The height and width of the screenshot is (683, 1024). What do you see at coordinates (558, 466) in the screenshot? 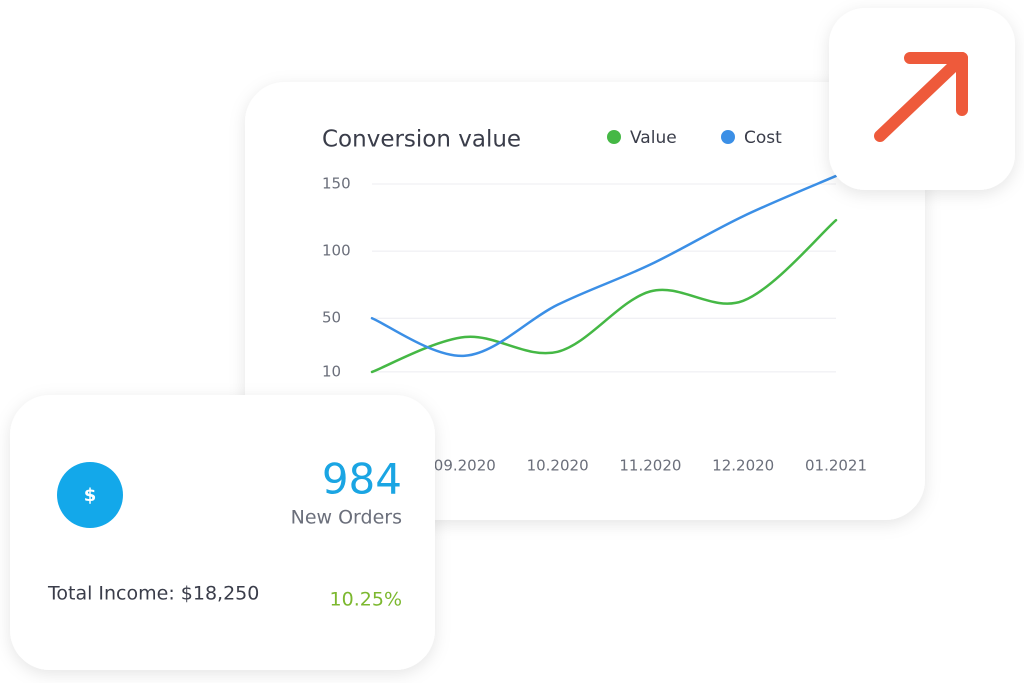
I see `x-tick-label: 10.2020` at bounding box center [558, 466].